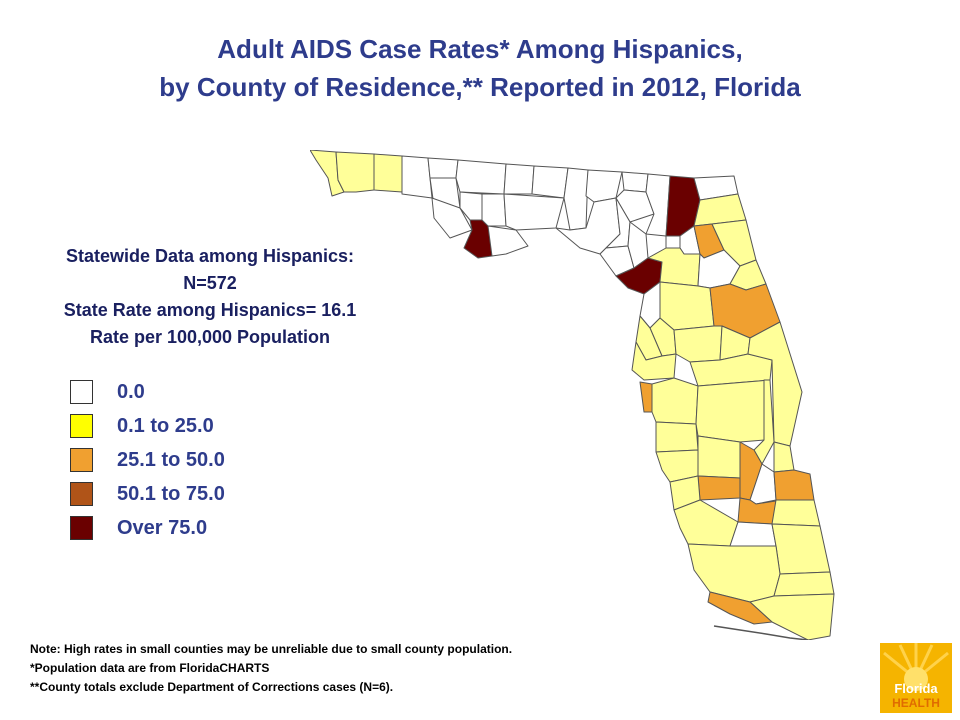 The height and width of the screenshot is (720, 960). Describe the element at coordinates (550, 182) in the screenshot. I see `county-leon` at that location.